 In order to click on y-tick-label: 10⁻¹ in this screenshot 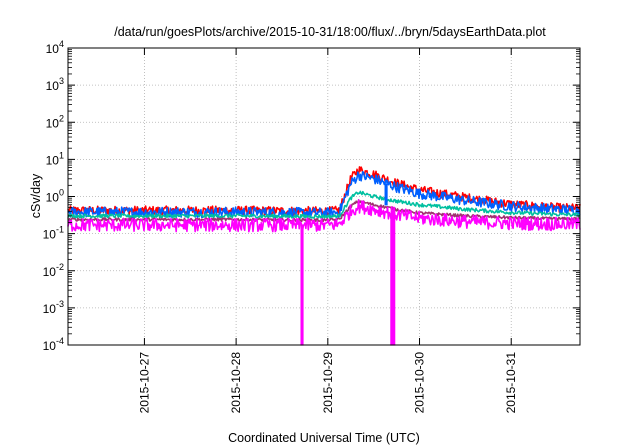, I will do `click(53, 233)`.